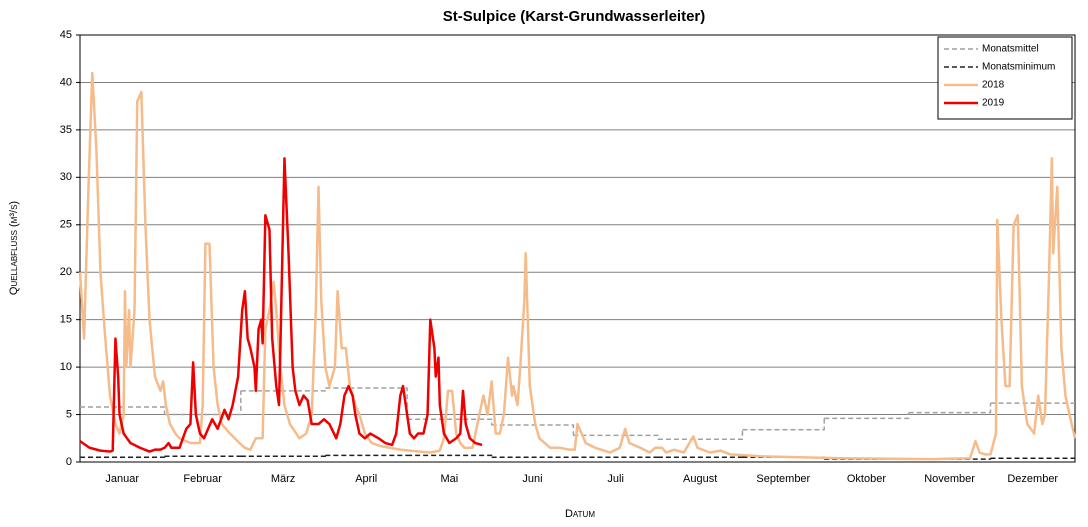  What do you see at coordinates (66, 82) in the screenshot?
I see `y-tick-label: 40` at bounding box center [66, 82].